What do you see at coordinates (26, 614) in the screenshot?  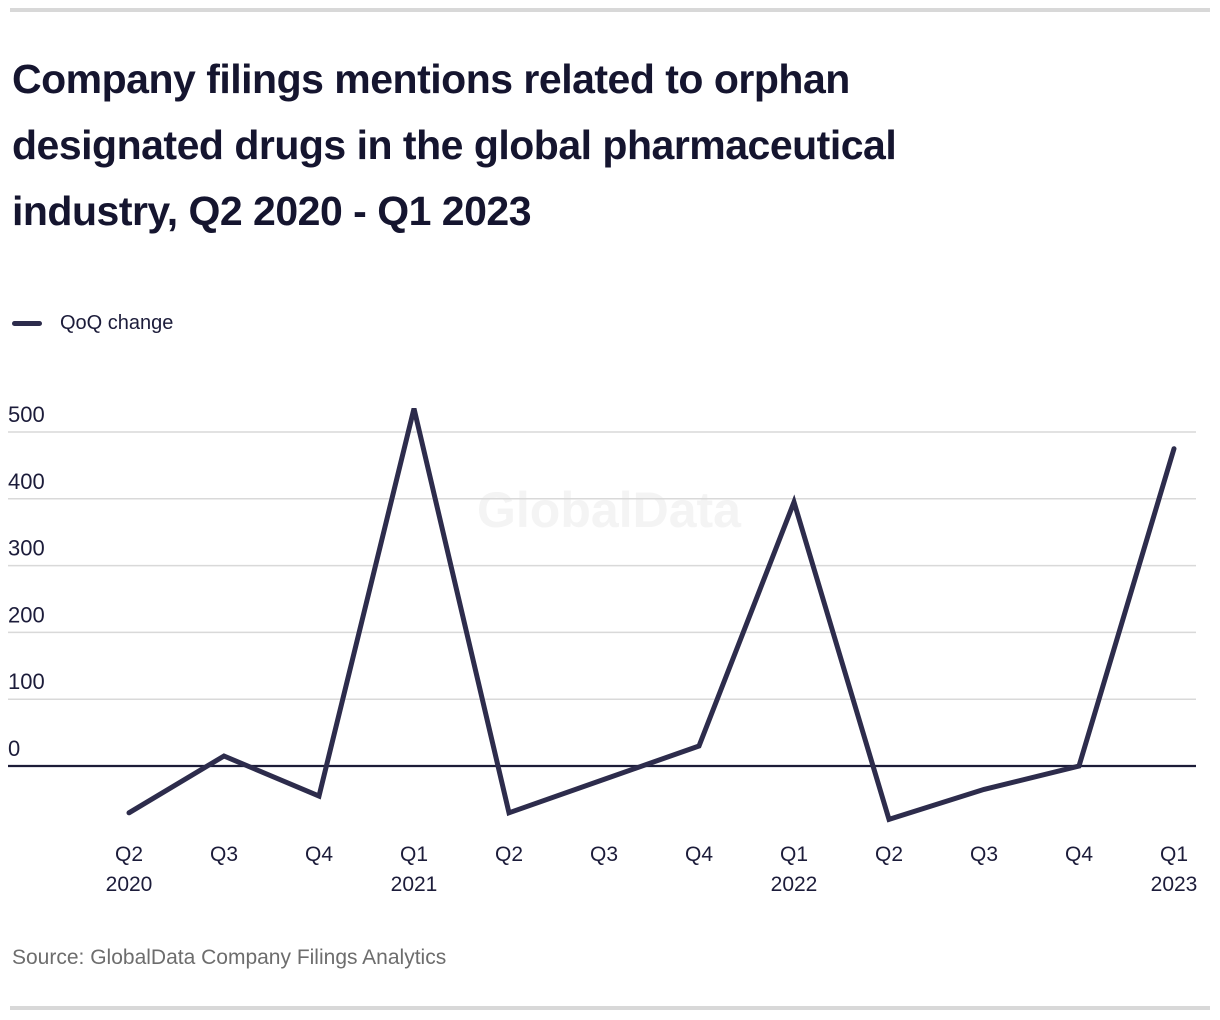 I see `y-tick-label: 200` at bounding box center [26, 614].